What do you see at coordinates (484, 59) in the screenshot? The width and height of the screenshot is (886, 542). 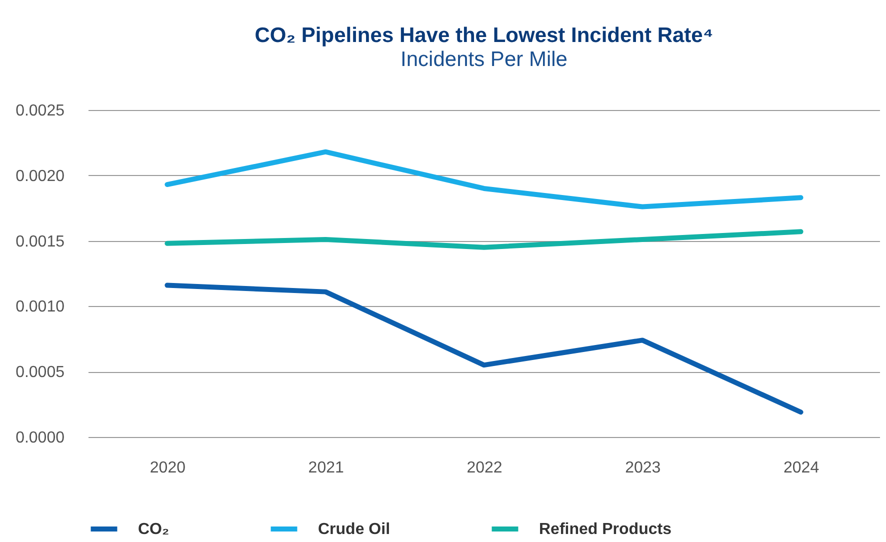 I see `chart-subtitle: Incidents Per Mile` at bounding box center [484, 59].